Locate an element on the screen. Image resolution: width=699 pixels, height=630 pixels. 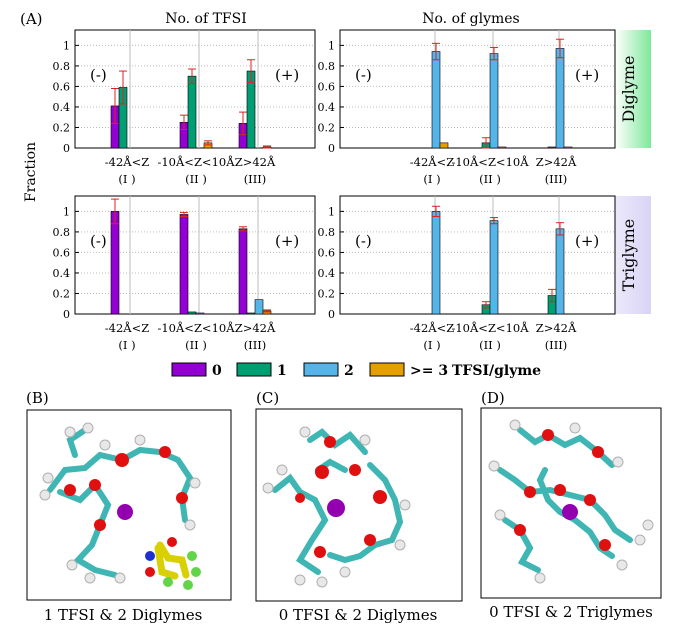
hydrogen-atoms-d is located at coordinates (571, 501).